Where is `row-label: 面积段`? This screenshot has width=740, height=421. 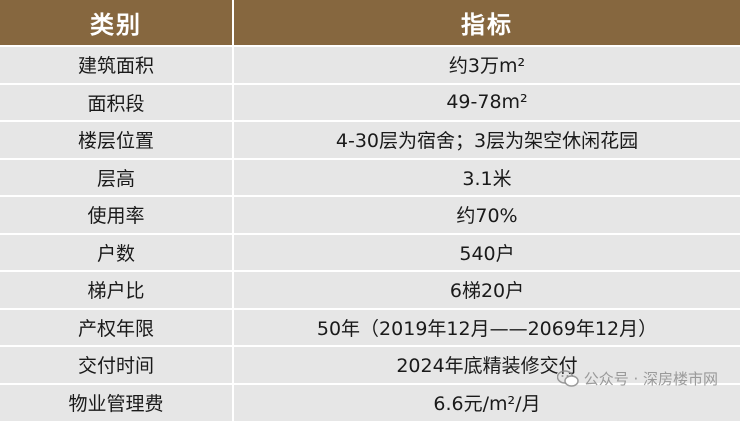 row-label: 面积段 is located at coordinates (117, 102).